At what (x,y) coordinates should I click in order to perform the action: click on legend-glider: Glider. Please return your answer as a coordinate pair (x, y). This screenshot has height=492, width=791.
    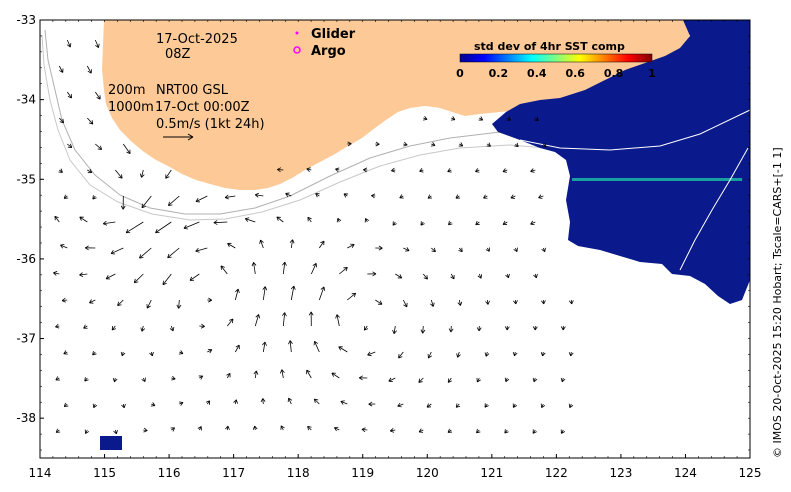
    Looking at the image, I should click on (333, 34).